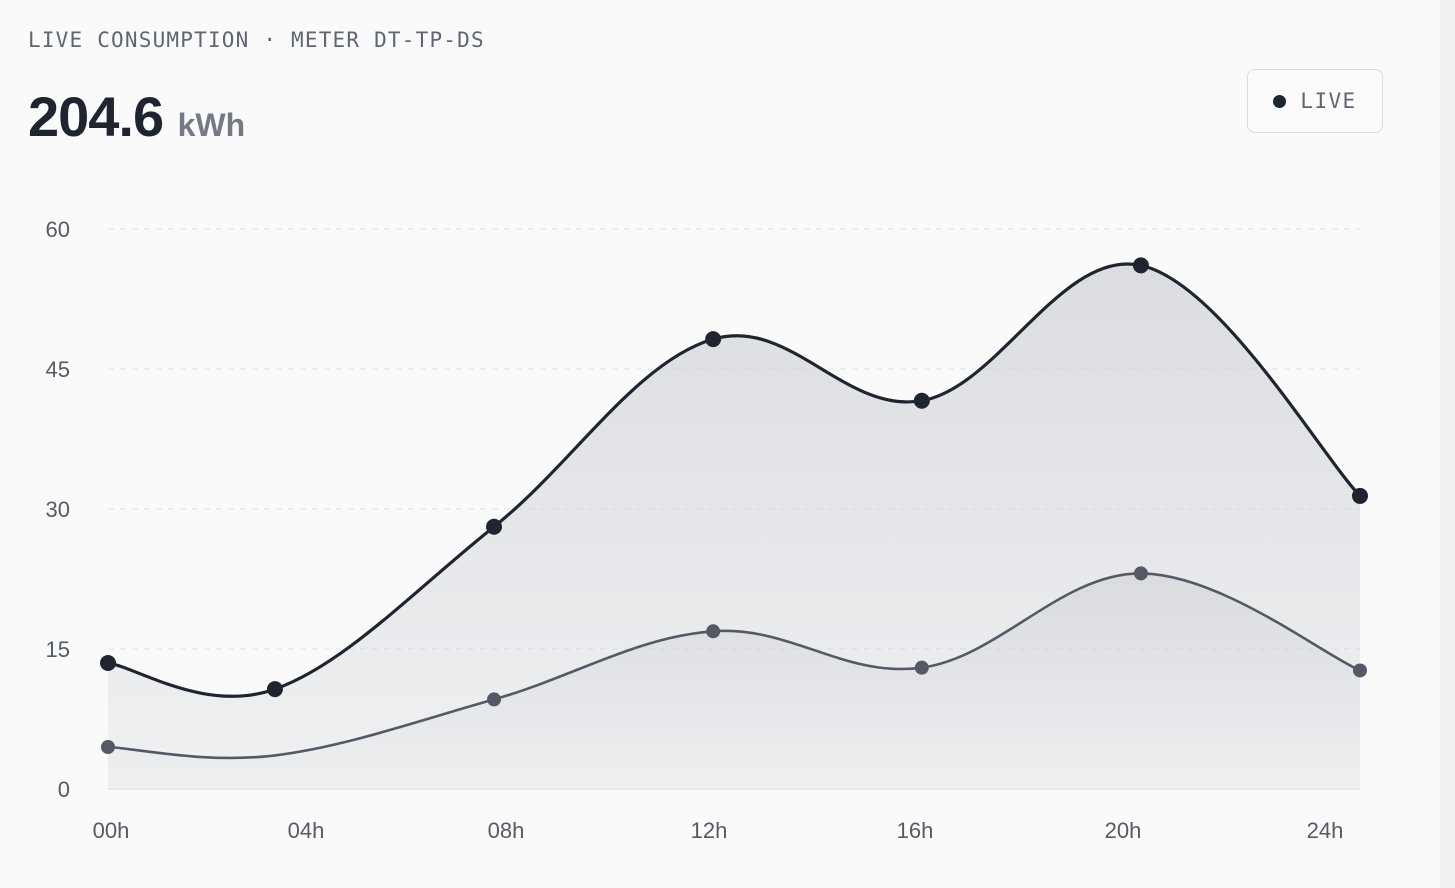 The height and width of the screenshot is (888, 1455). Describe the element at coordinates (915, 830) in the screenshot. I see `x-tick-label: 16h` at that location.